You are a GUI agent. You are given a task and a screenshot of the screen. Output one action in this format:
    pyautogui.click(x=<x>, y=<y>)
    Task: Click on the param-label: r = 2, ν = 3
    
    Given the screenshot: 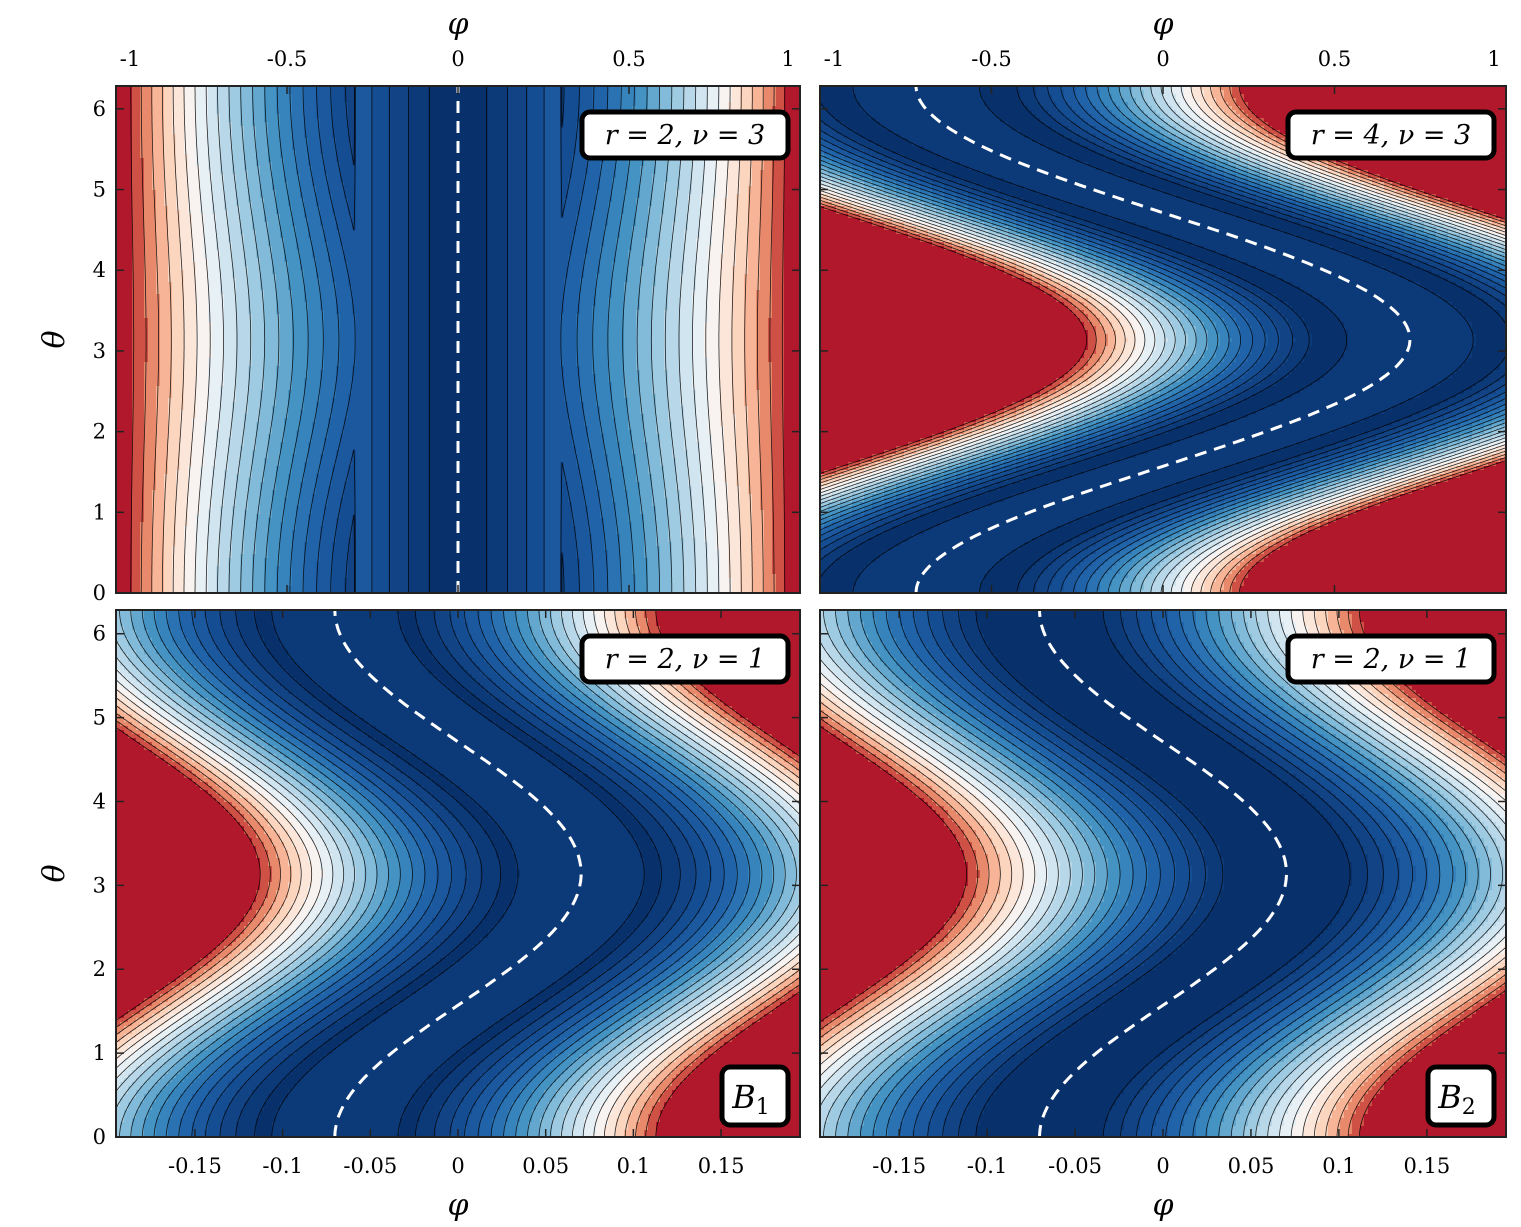 What is the action you would take?
    pyautogui.click(x=685, y=135)
    